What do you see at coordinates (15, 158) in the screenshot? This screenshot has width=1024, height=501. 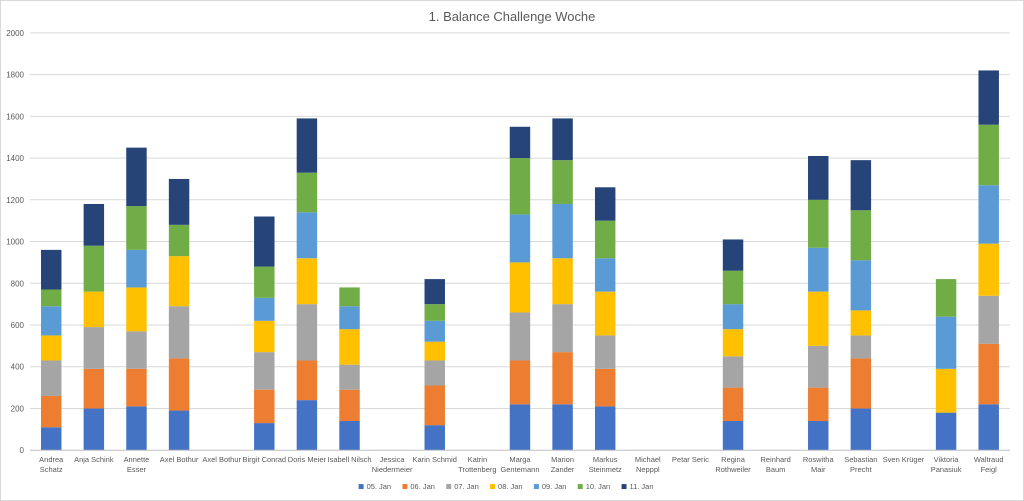 I see `y-tick-label: 1400` at bounding box center [15, 158].